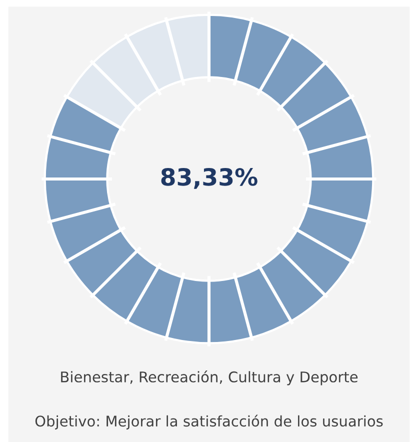 Image resolution: width=418 pixels, height=442 pixels. I want to click on donut-slice, so click(138, 72).